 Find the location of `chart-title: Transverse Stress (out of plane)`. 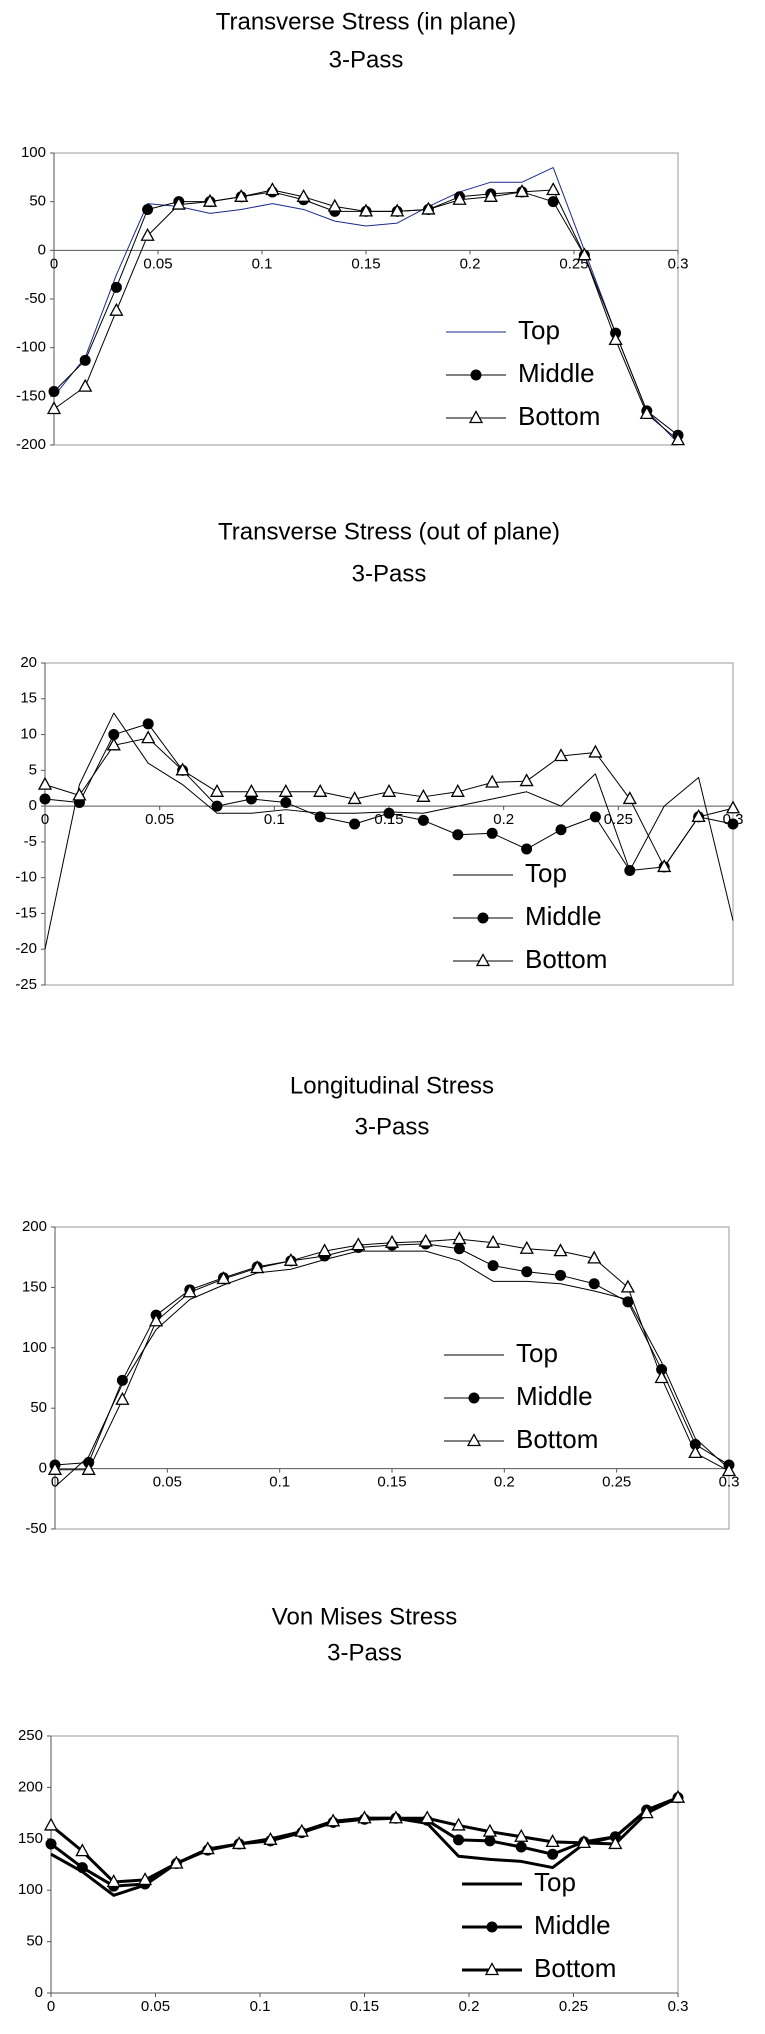

chart-title: Transverse Stress (out of plane) is located at coordinates (389, 531).